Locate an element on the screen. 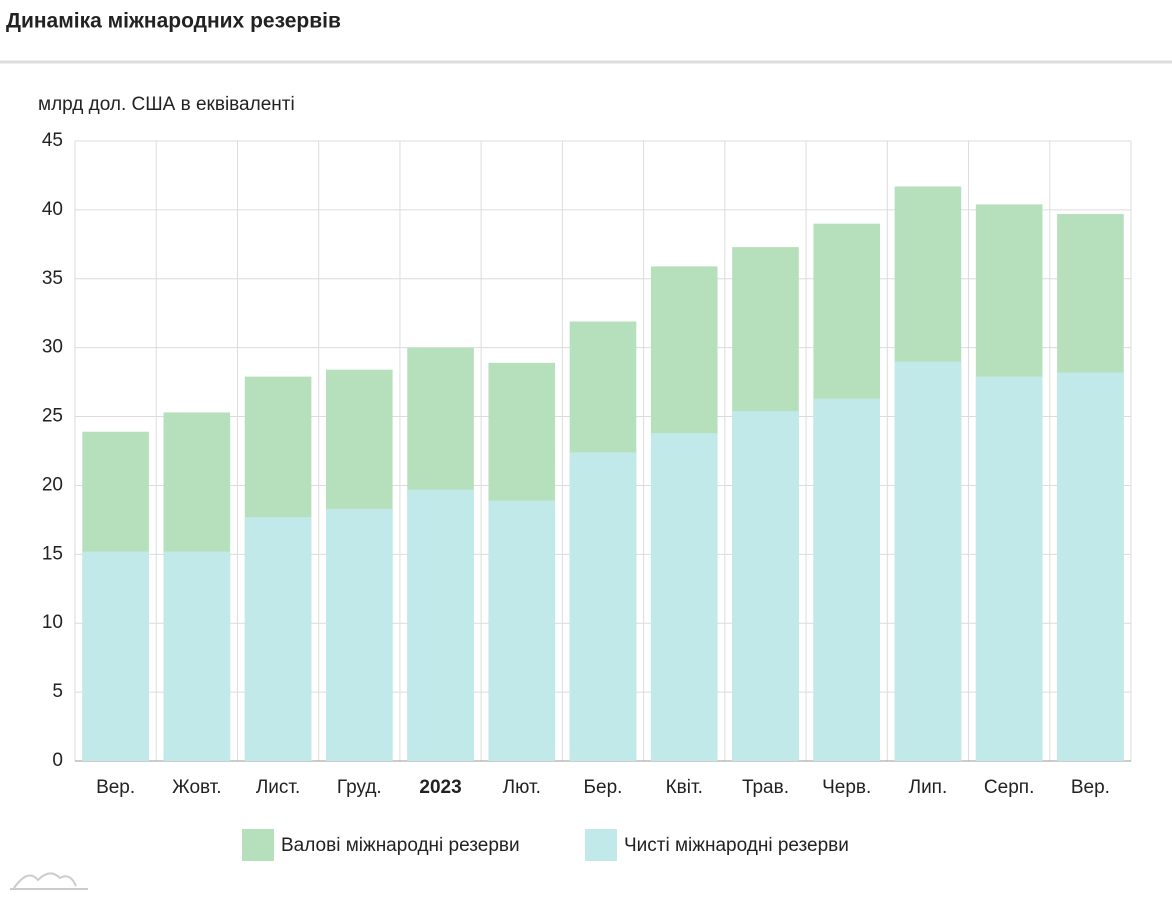 Image resolution: width=1172 pixels, height=899 pixels. x-tick-label: Бер. is located at coordinates (603, 787).